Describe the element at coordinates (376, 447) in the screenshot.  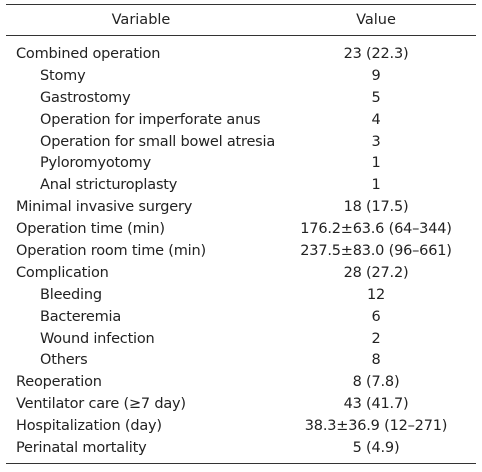
I see `row-value: 5 (4.9)` at that location.